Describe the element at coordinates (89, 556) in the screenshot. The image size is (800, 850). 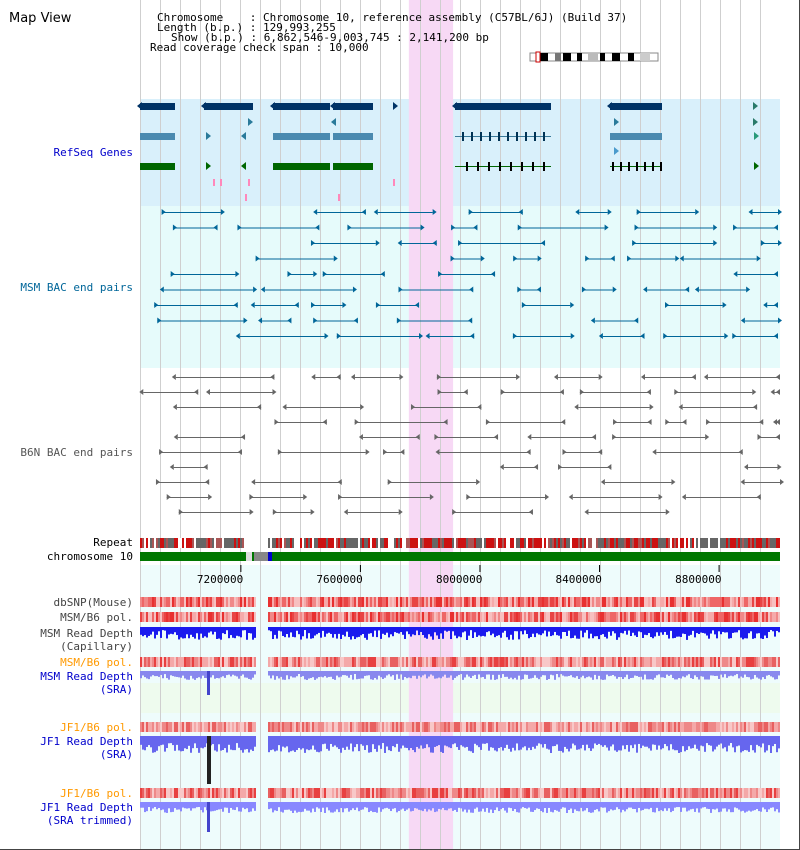
I see `track-label-chromosome: chromosome 10` at that location.